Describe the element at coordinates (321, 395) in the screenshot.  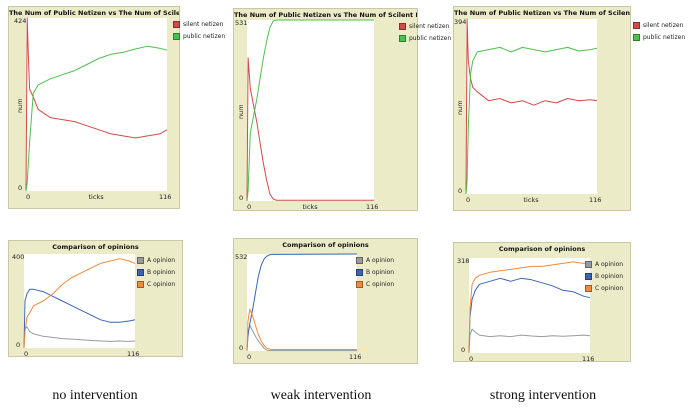
I see `caption-weak-intervention: weak intervention` at that location.